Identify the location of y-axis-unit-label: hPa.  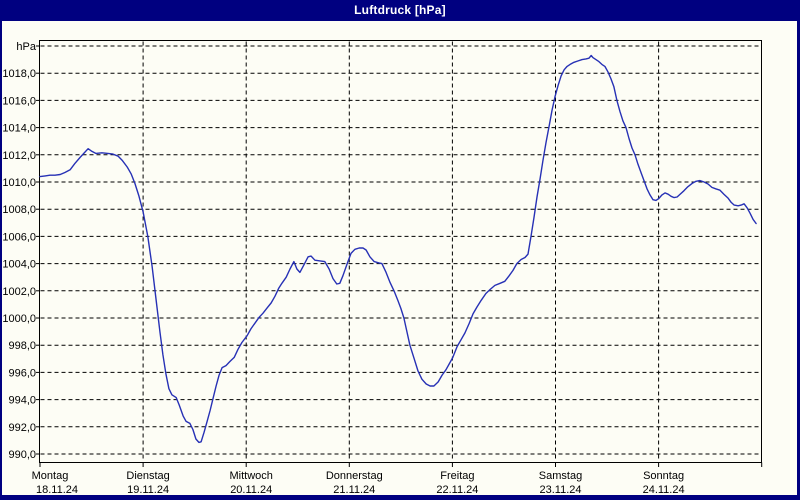
(26, 47).